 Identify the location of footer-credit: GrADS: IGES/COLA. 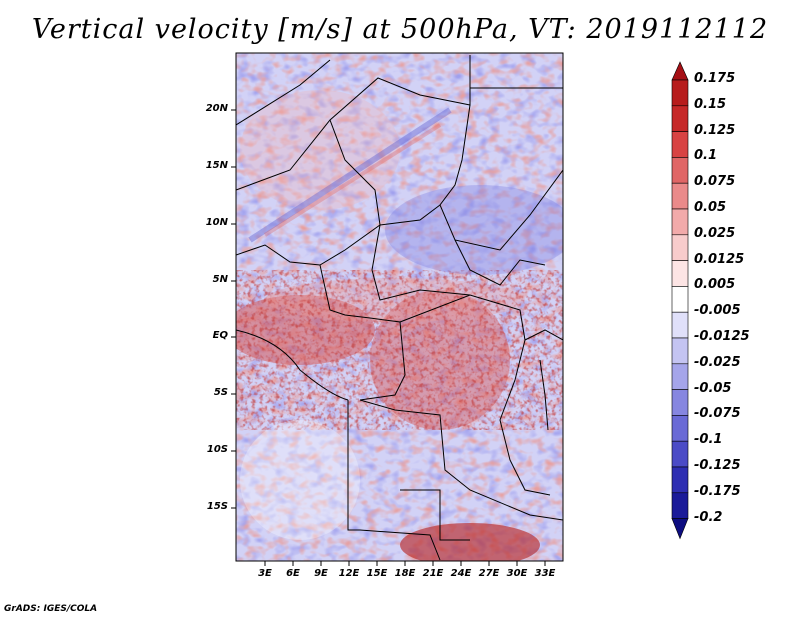
(51, 609).